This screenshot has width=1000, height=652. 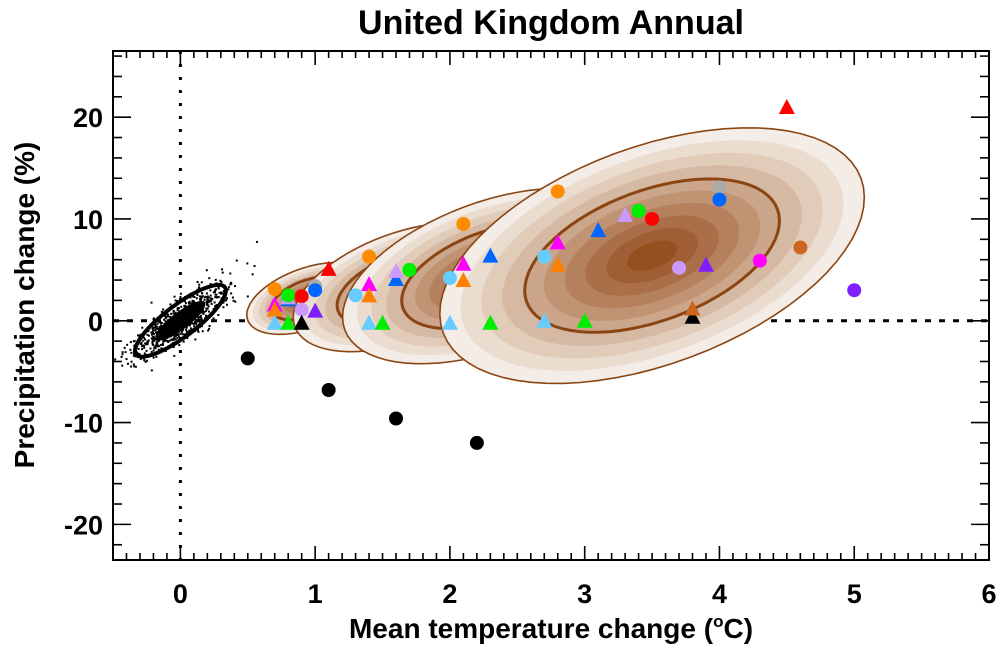 What do you see at coordinates (88, 118) in the screenshot?
I see `y-tick-label: 20` at bounding box center [88, 118].